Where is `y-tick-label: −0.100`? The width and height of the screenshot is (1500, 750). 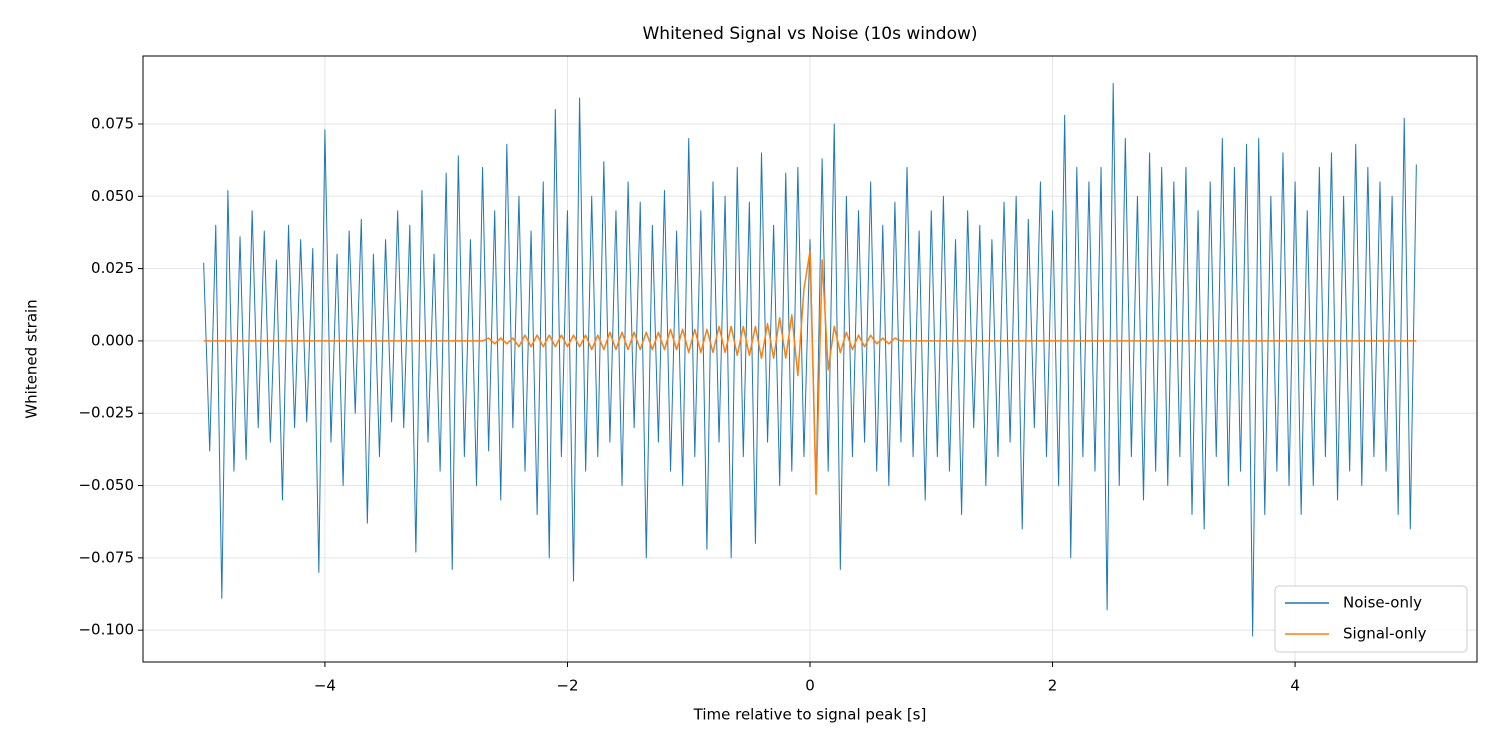 y-tick-label: −0.100 is located at coordinates (106, 630).